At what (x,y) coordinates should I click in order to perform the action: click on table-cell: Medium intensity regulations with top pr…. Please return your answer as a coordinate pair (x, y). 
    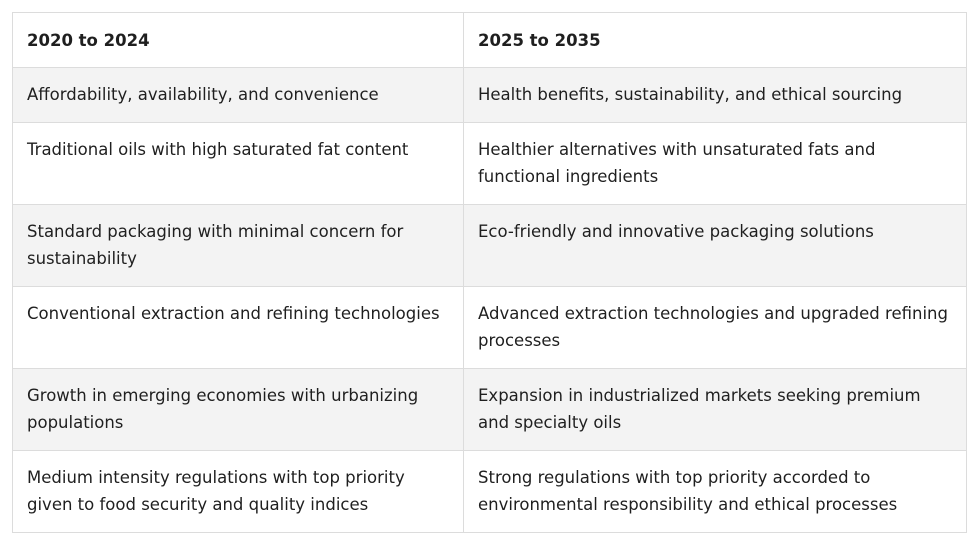
    Looking at the image, I should click on (238, 491).